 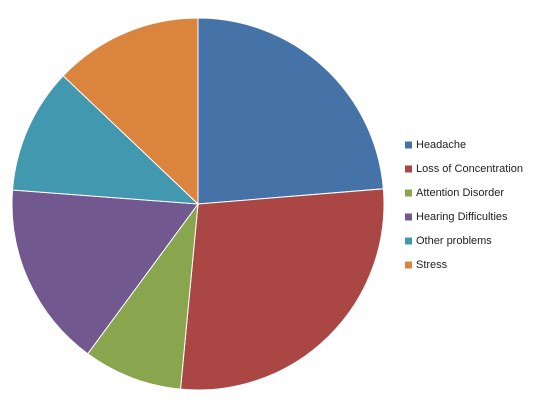 What do you see at coordinates (454, 241) in the screenshot?
I see `legend-label: Other problems` at bounding box center [454, 241].